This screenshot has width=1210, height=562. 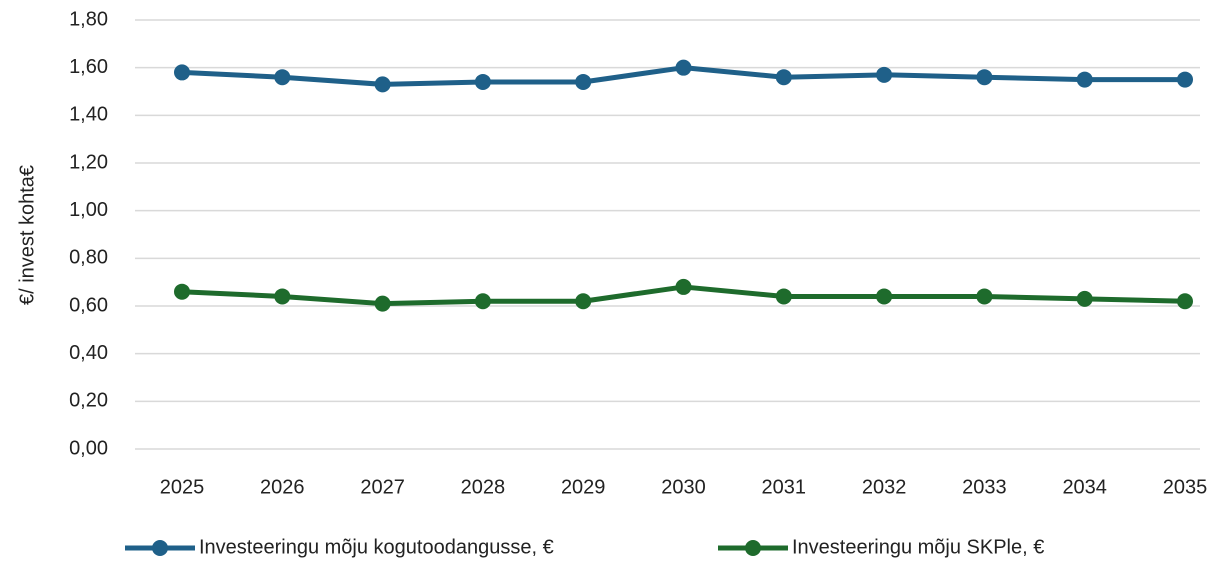 I want to click on x-tick-label: 2034, so click(x=1084, y=487).